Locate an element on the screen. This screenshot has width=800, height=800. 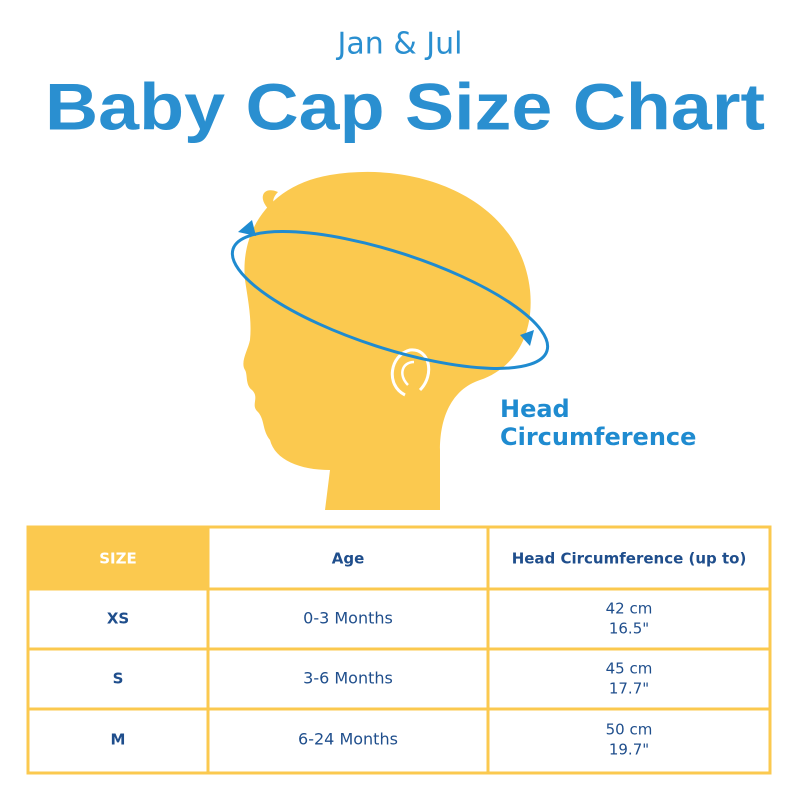
size-cell: XS is located at coordinates (118, 619).